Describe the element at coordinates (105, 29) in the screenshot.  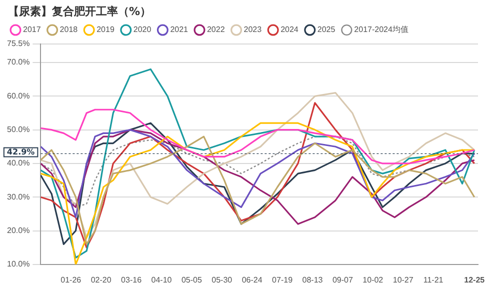
I see `legend-label: 2019` at that location.